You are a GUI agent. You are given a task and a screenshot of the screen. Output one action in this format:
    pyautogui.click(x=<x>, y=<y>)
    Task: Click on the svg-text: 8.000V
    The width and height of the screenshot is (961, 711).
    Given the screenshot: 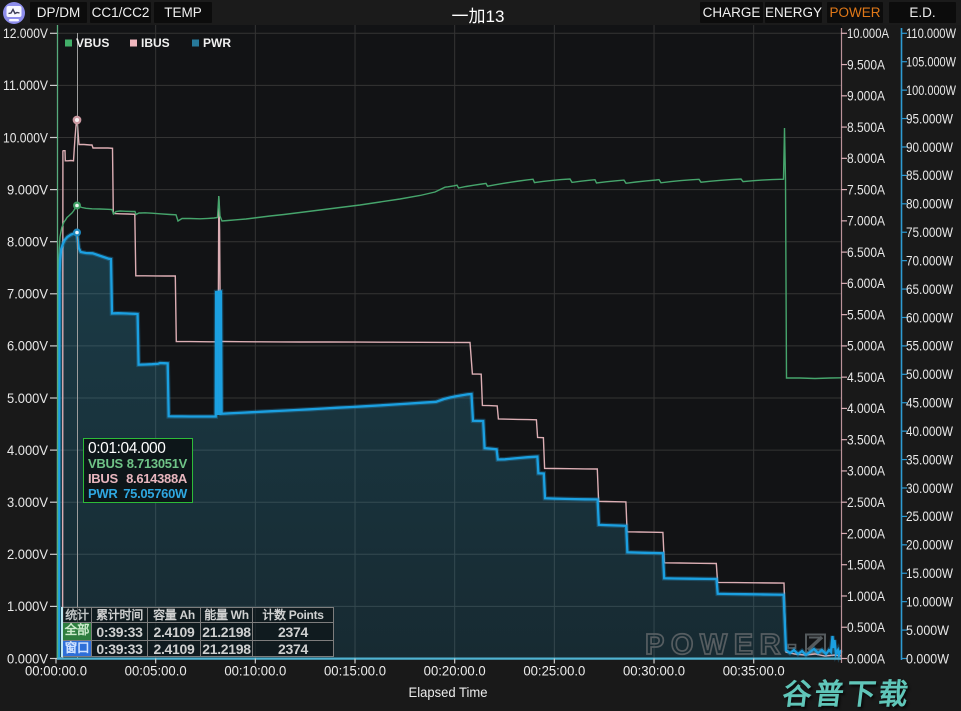 What is the action you would take?
    pyautogui.click(x=28, y=242)
    